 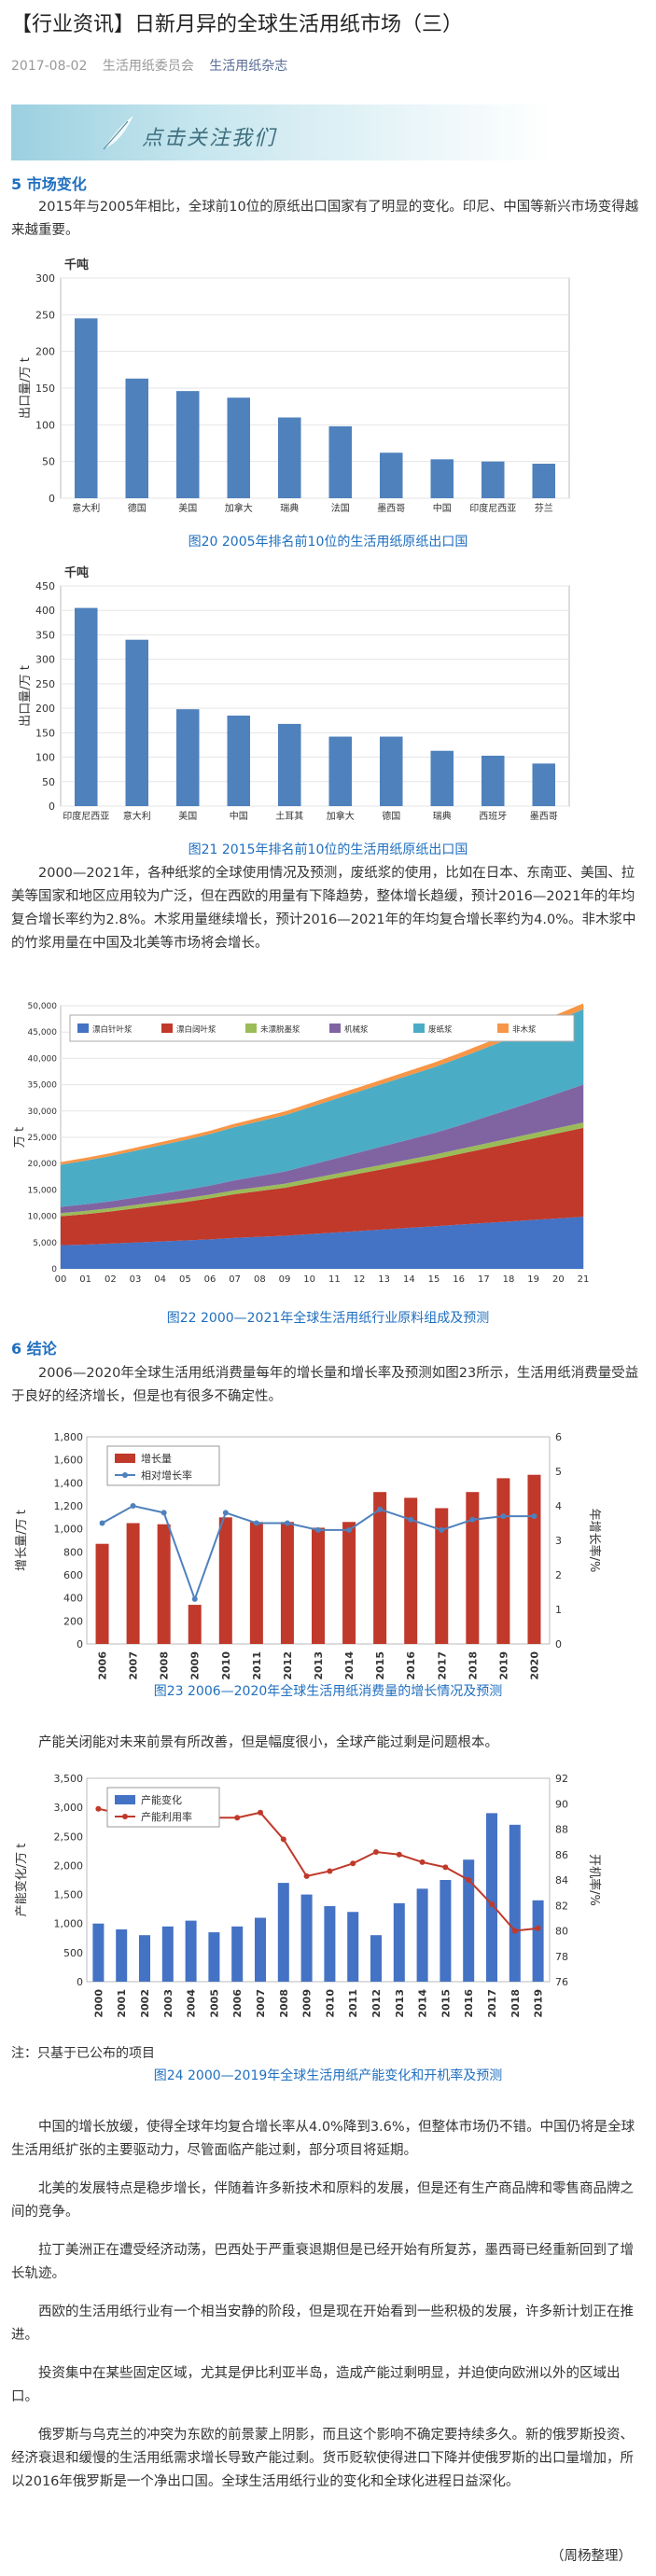 What do you see at coordinates (558, 1541) in the screenshot?
I see `y2-tick-label: 3` at bounding box center [558, 1541].